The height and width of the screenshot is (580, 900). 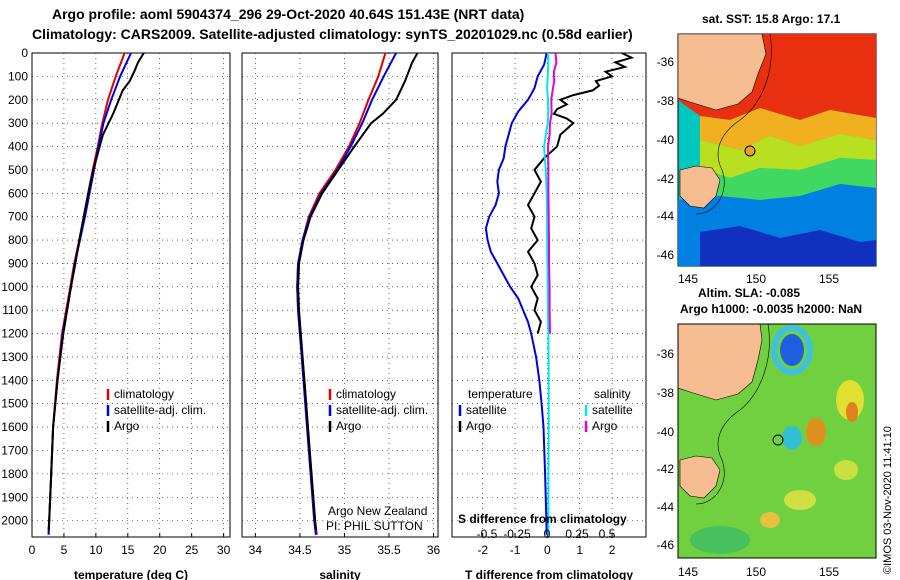 I want to click on difference-series-s-argo, so click(x=552, y=193).